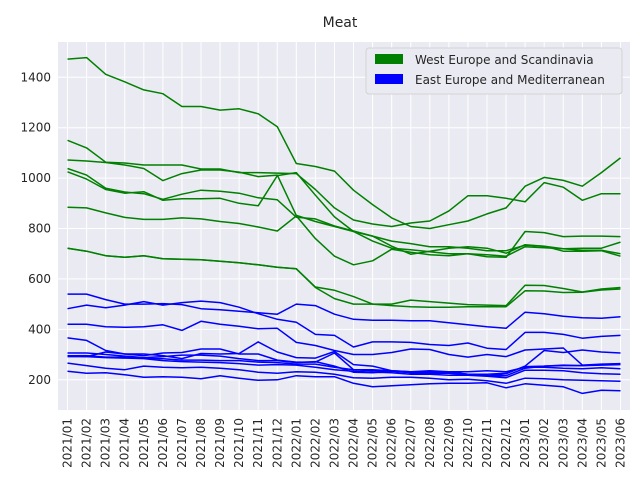 This screenshot has width=640, height=480. What do you see at coordinates (392, 443) in the screenshot?
I see `x-tick-label: 2022/06` at bounding box center [392, 443].